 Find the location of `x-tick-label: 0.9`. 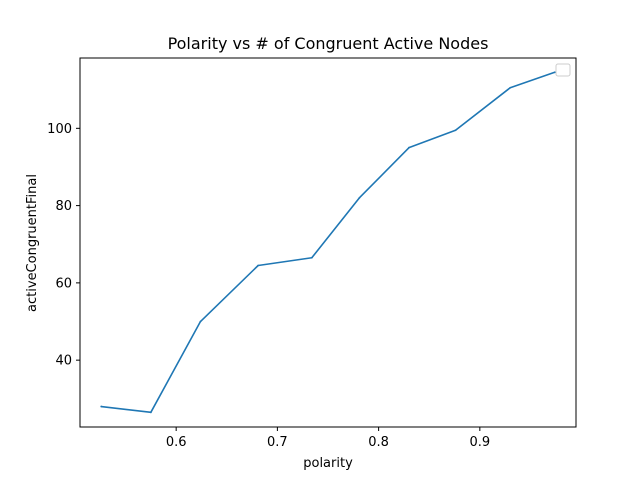

x-tick-label: 0.9 is located at coordinates (479, 442).